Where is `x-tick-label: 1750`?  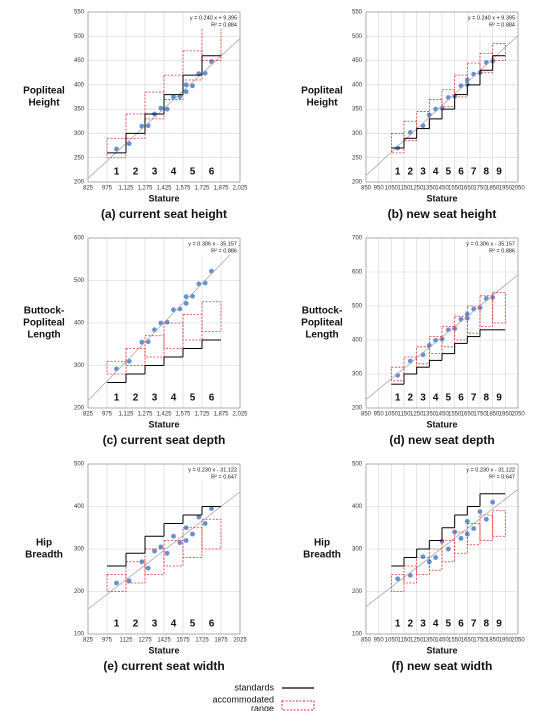 x-tick-label: 1750 is located at coordinates (480, 189).